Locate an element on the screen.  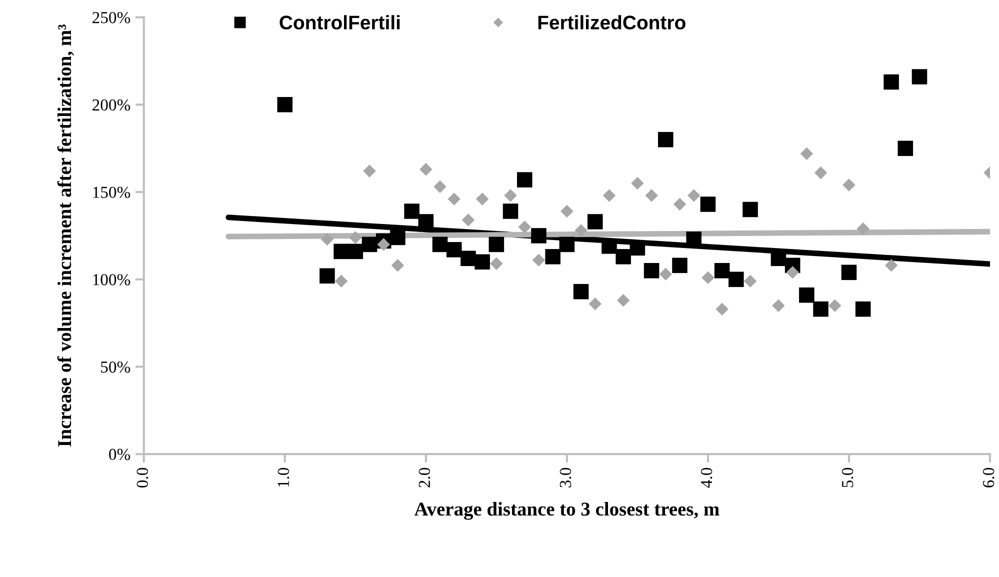
y-tick-label: 250% is located at coordinates (111, 18).